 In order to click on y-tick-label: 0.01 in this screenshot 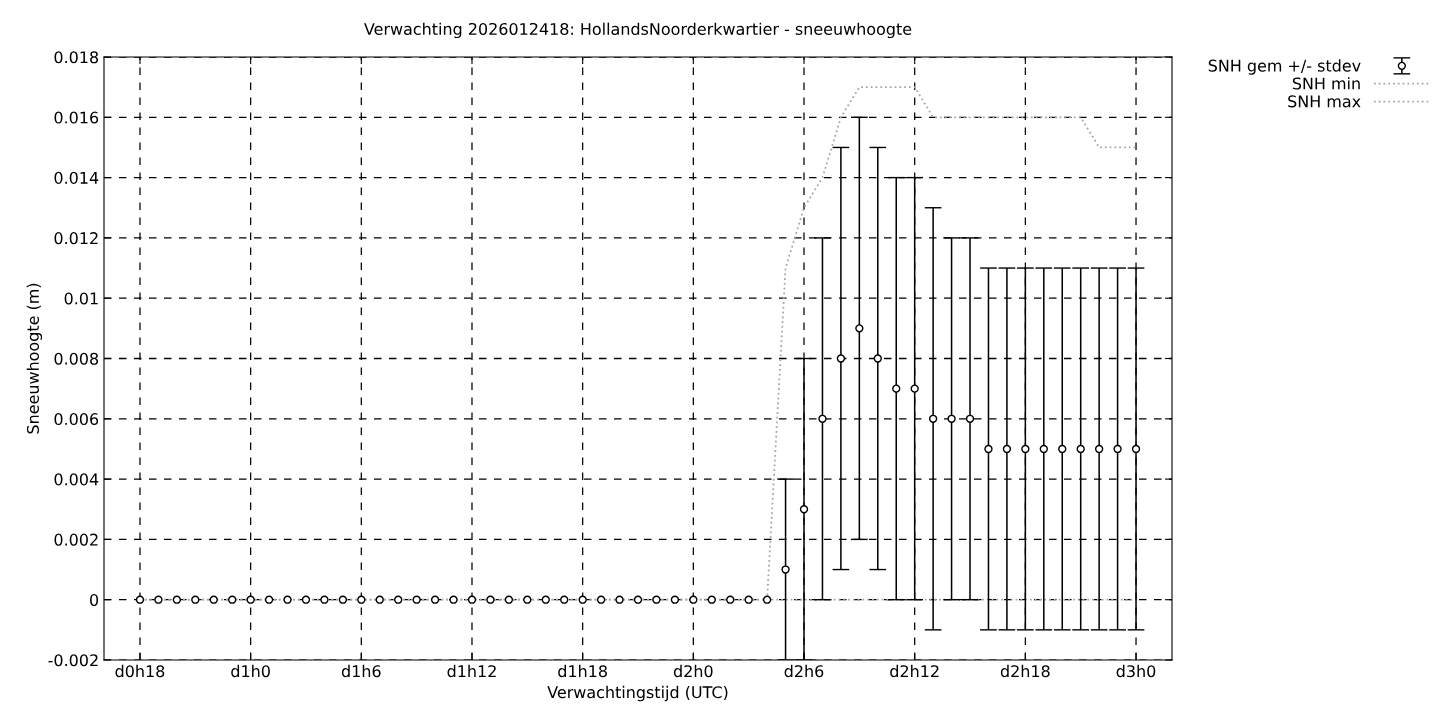, I will do `click(81, 298)`.